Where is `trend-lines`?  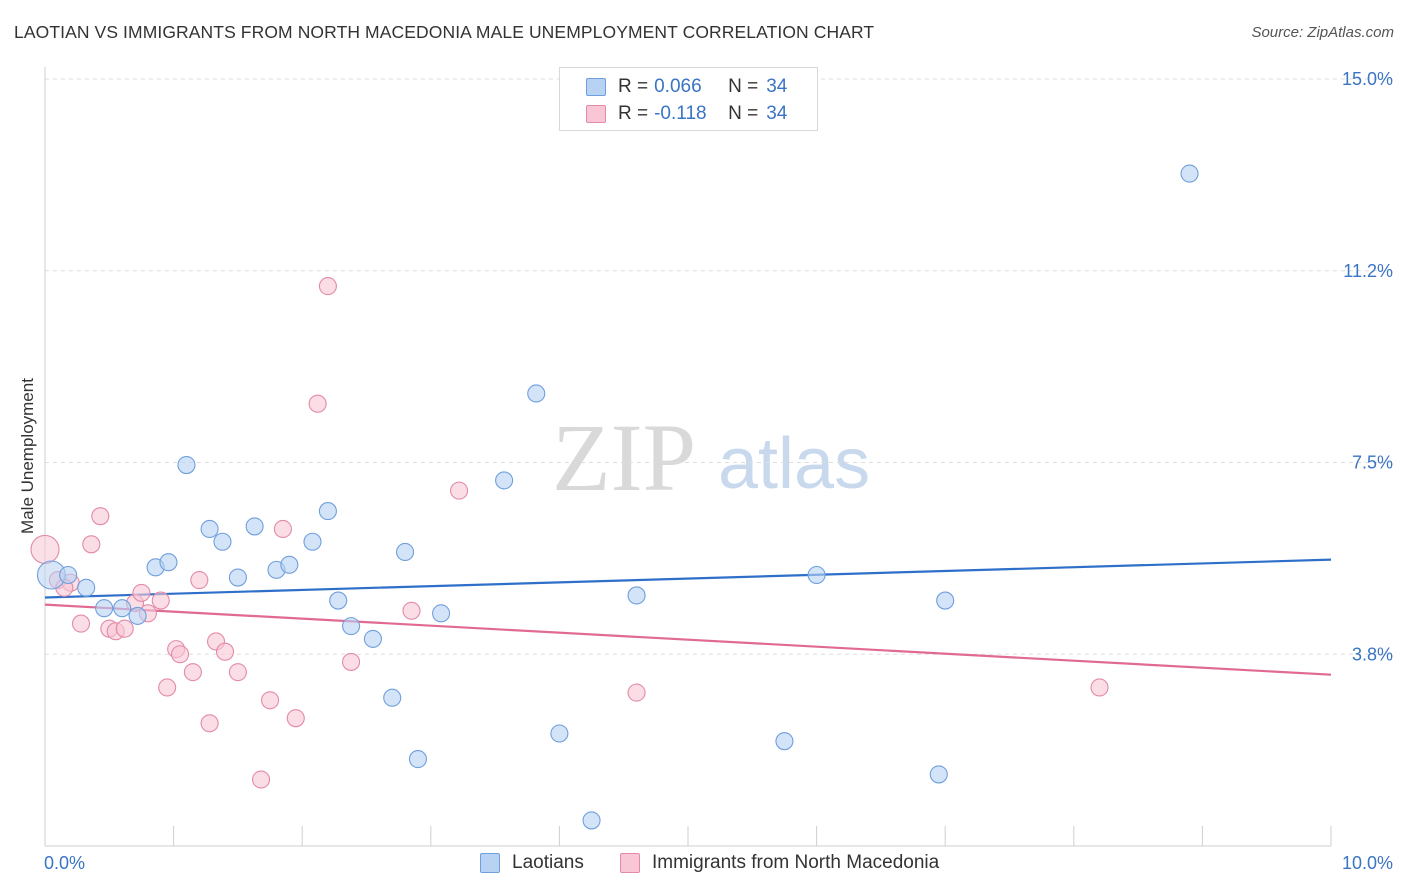
trend-lines is located at coordinates (688, 617).